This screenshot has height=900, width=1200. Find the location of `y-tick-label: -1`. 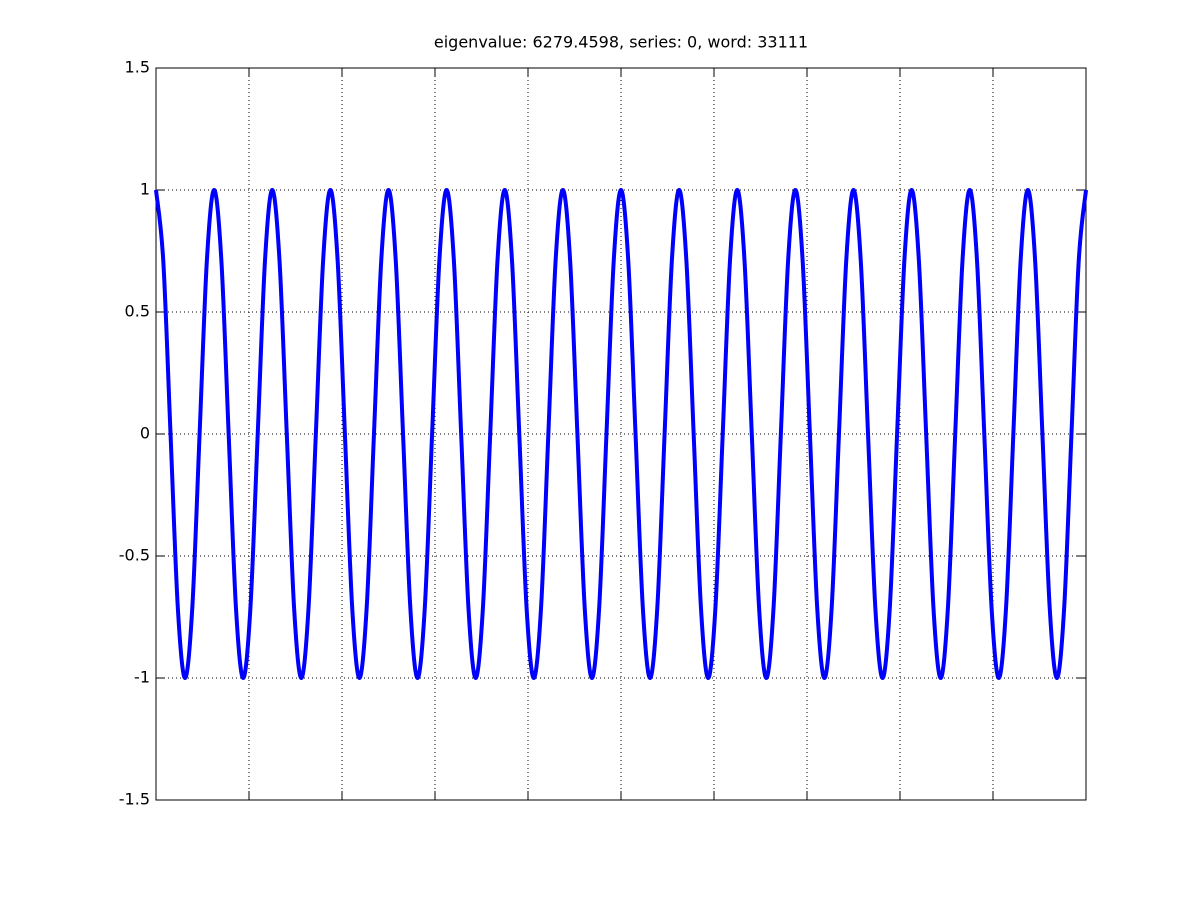

y-tick-label: -1 is located at coordinates (142, 677).